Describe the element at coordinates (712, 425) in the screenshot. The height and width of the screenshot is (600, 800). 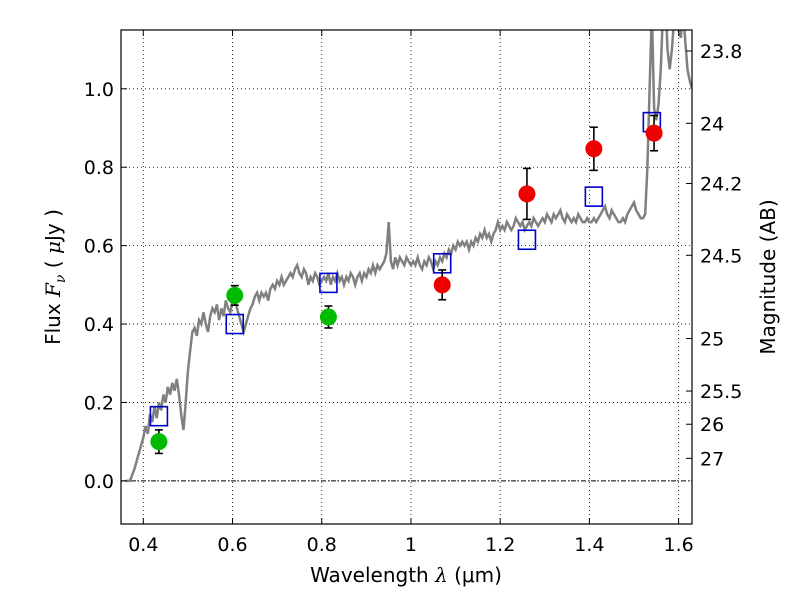
I see `y2-tick-label: 26` at that location.